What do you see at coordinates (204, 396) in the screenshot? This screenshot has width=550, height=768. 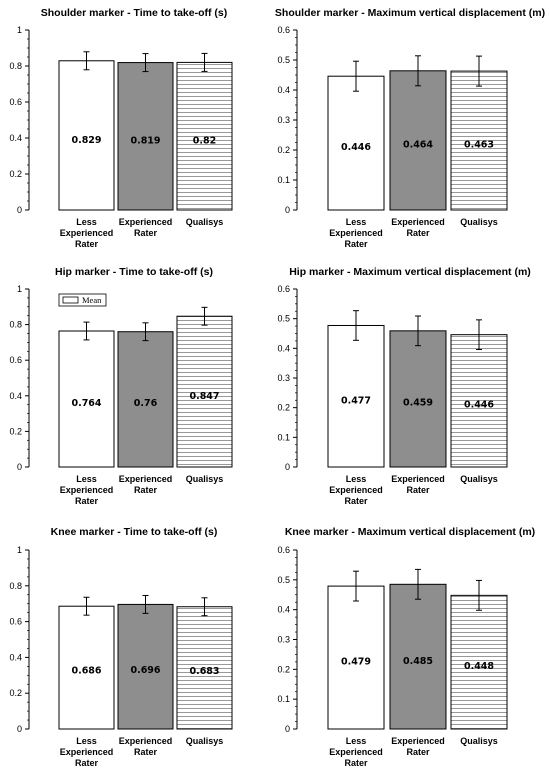 I see `value-label: 0.847` at bounding box center [204, 396].